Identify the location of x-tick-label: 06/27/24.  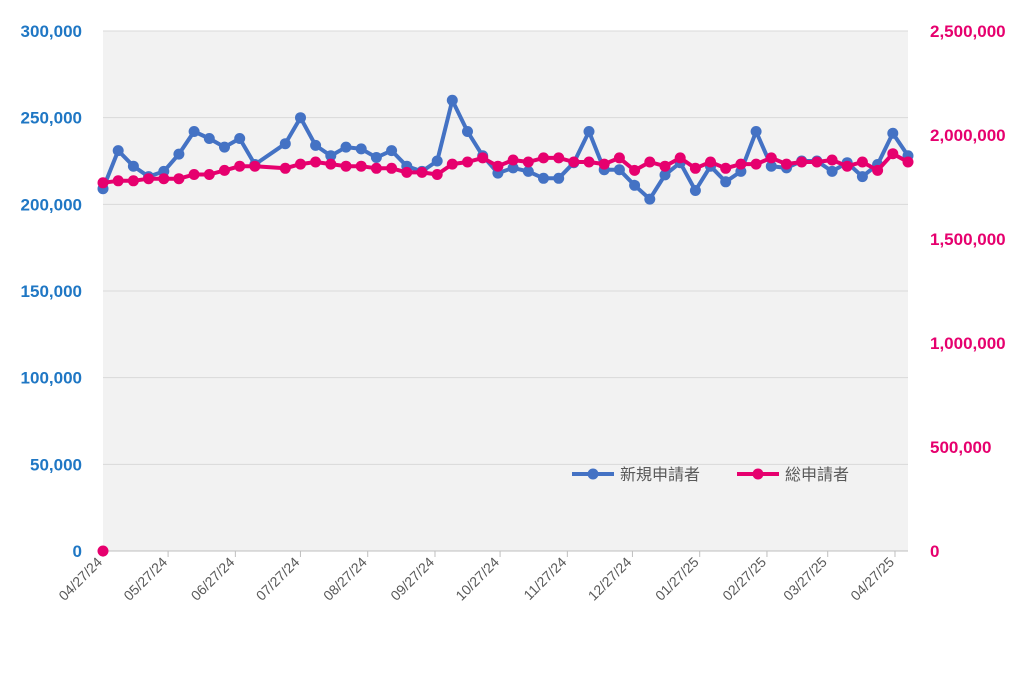
(213, 579).